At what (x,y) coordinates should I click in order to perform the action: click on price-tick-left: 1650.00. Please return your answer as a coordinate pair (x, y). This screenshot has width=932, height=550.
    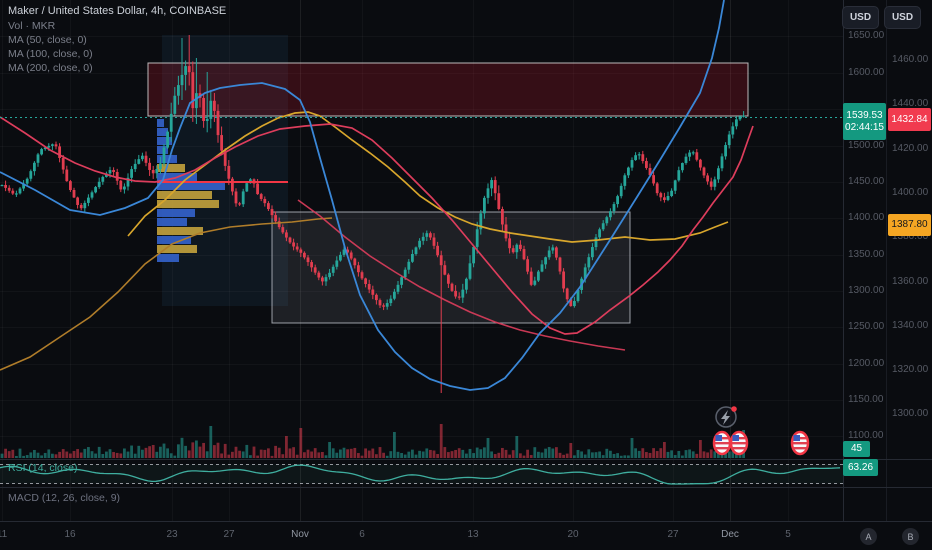
    Looking at the image, I should click on (866, 35).